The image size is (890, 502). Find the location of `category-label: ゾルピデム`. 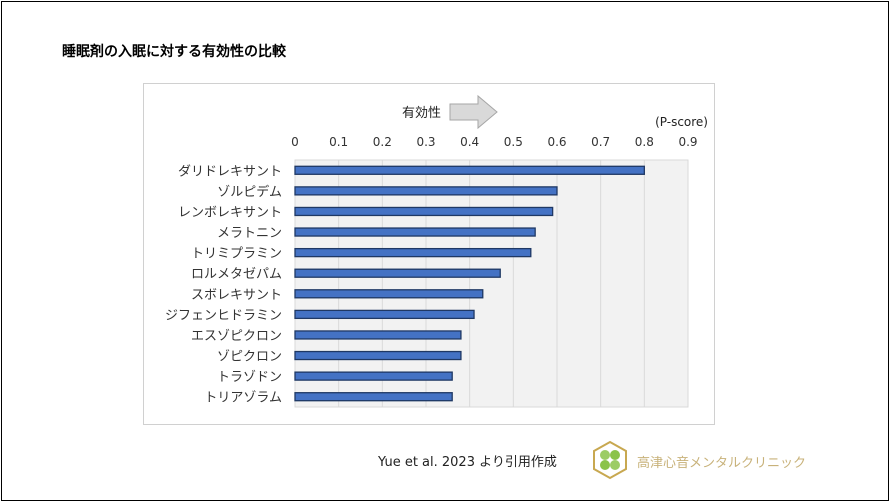

category-label: ゾルピデム is located at coordinates (249, 192).